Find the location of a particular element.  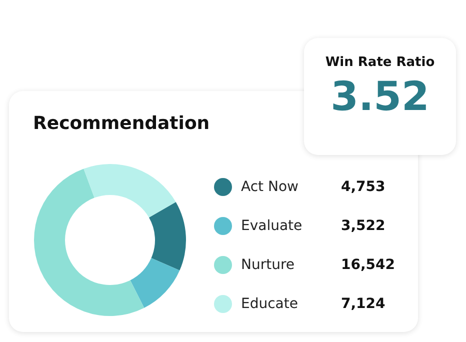

legend-label: Nurture is located at coordinates (268, 264).